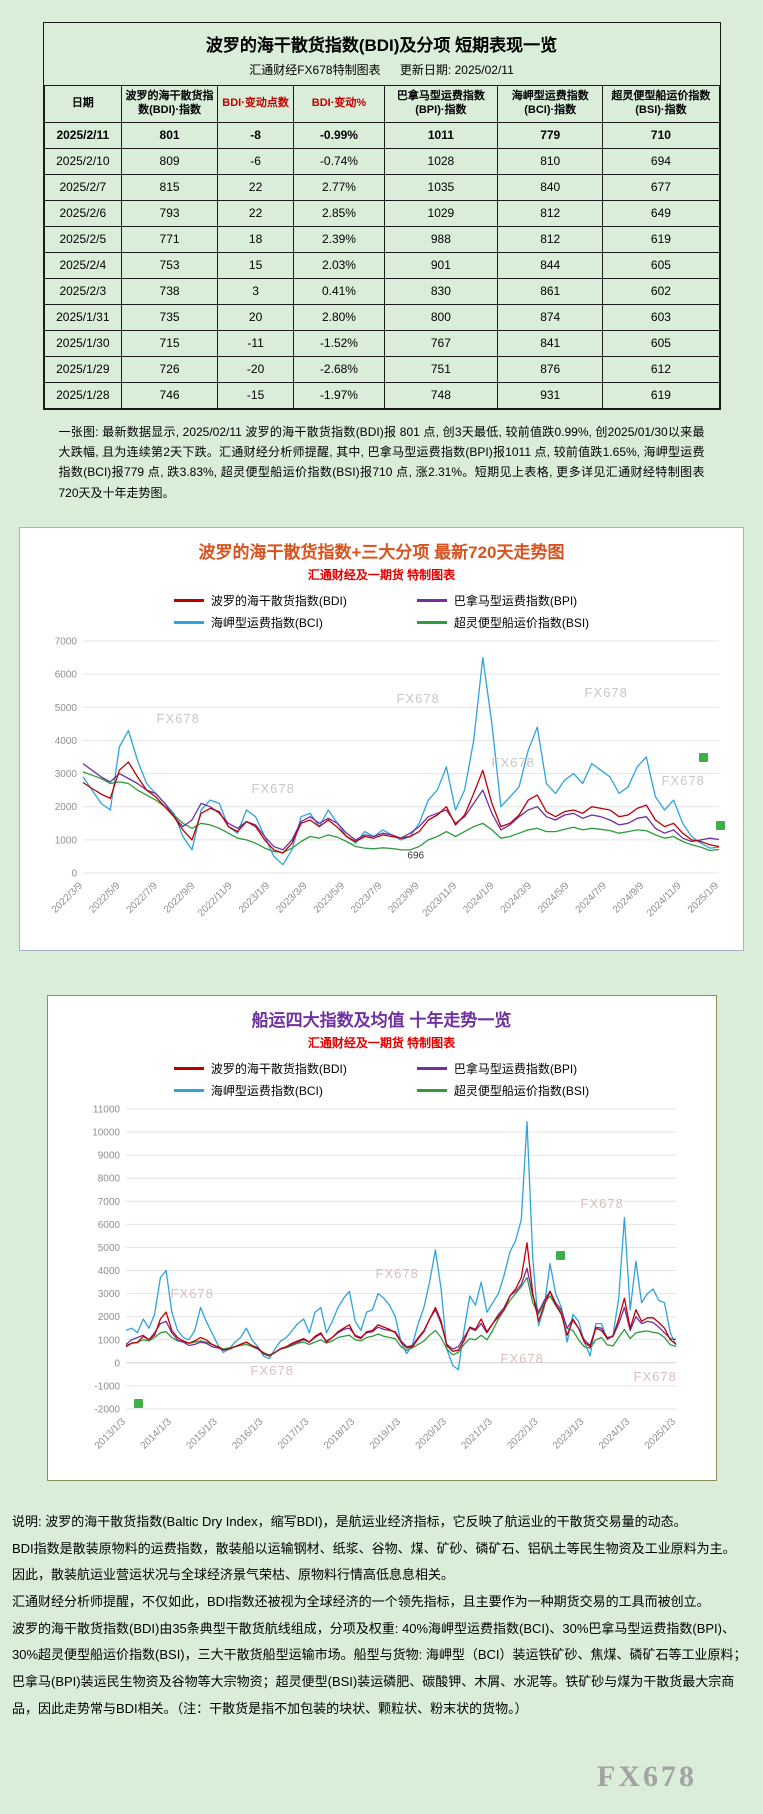 The width and height of the screenshot is (763, 1814). I want to click on table-row: 2025/2/10 809 -6 -0.74% 1028 810 694, so click(381, 161).